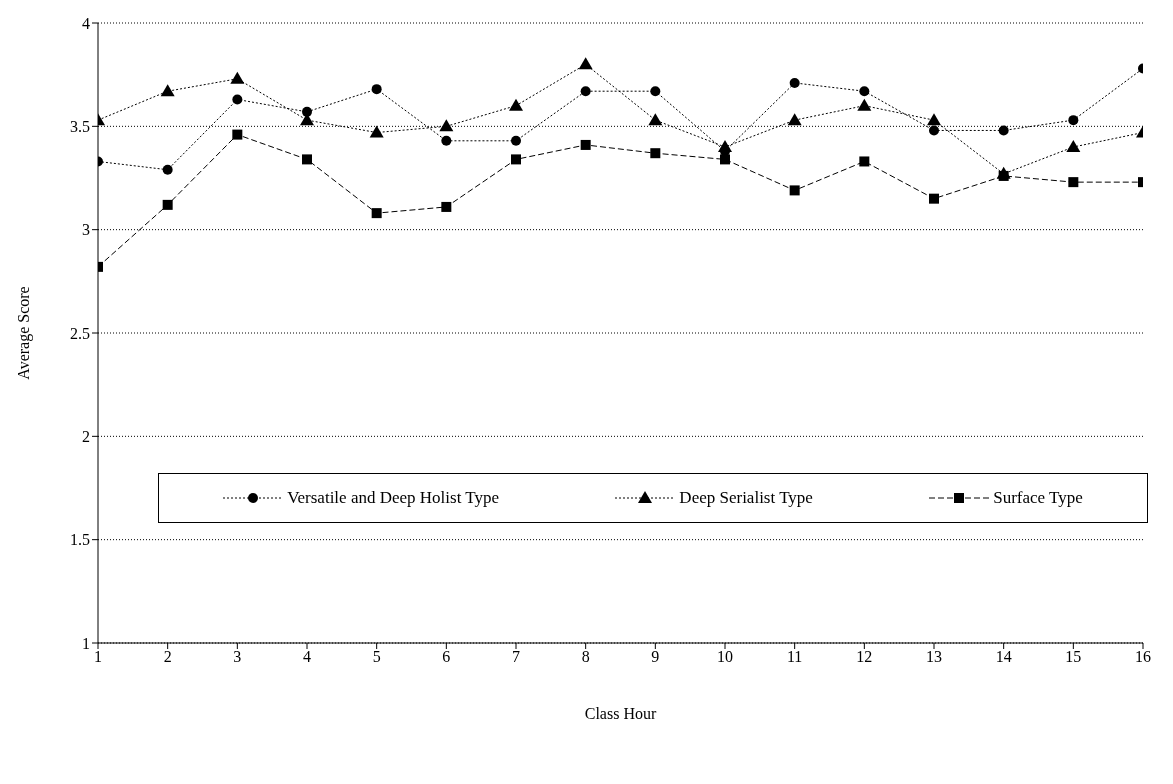 The width and height of the screenshot is (1173, 784). Describe the element at coordinates (794, 657) in the screenshot. I see `x-tick-label: 11` at that location.